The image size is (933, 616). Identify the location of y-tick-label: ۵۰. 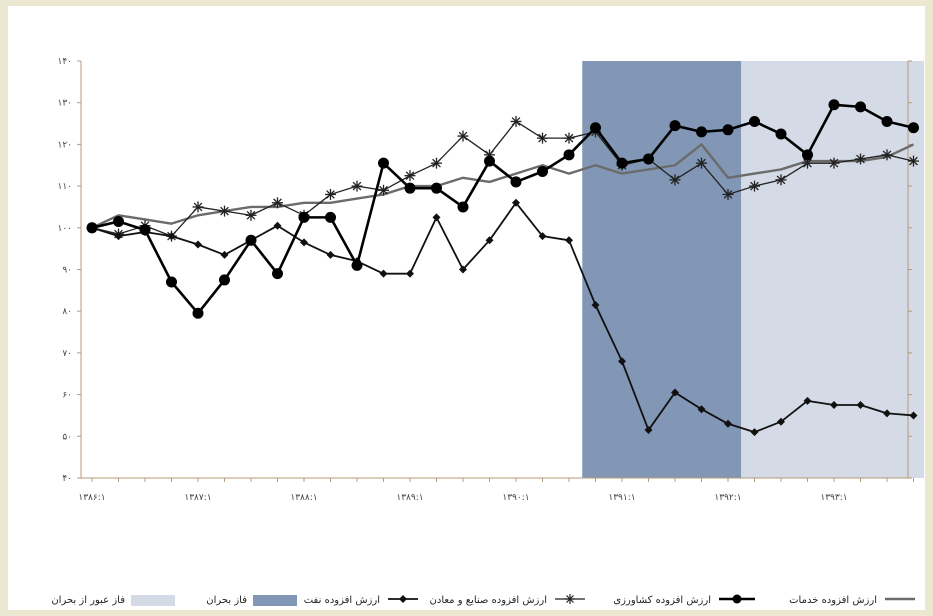
(67, 437).